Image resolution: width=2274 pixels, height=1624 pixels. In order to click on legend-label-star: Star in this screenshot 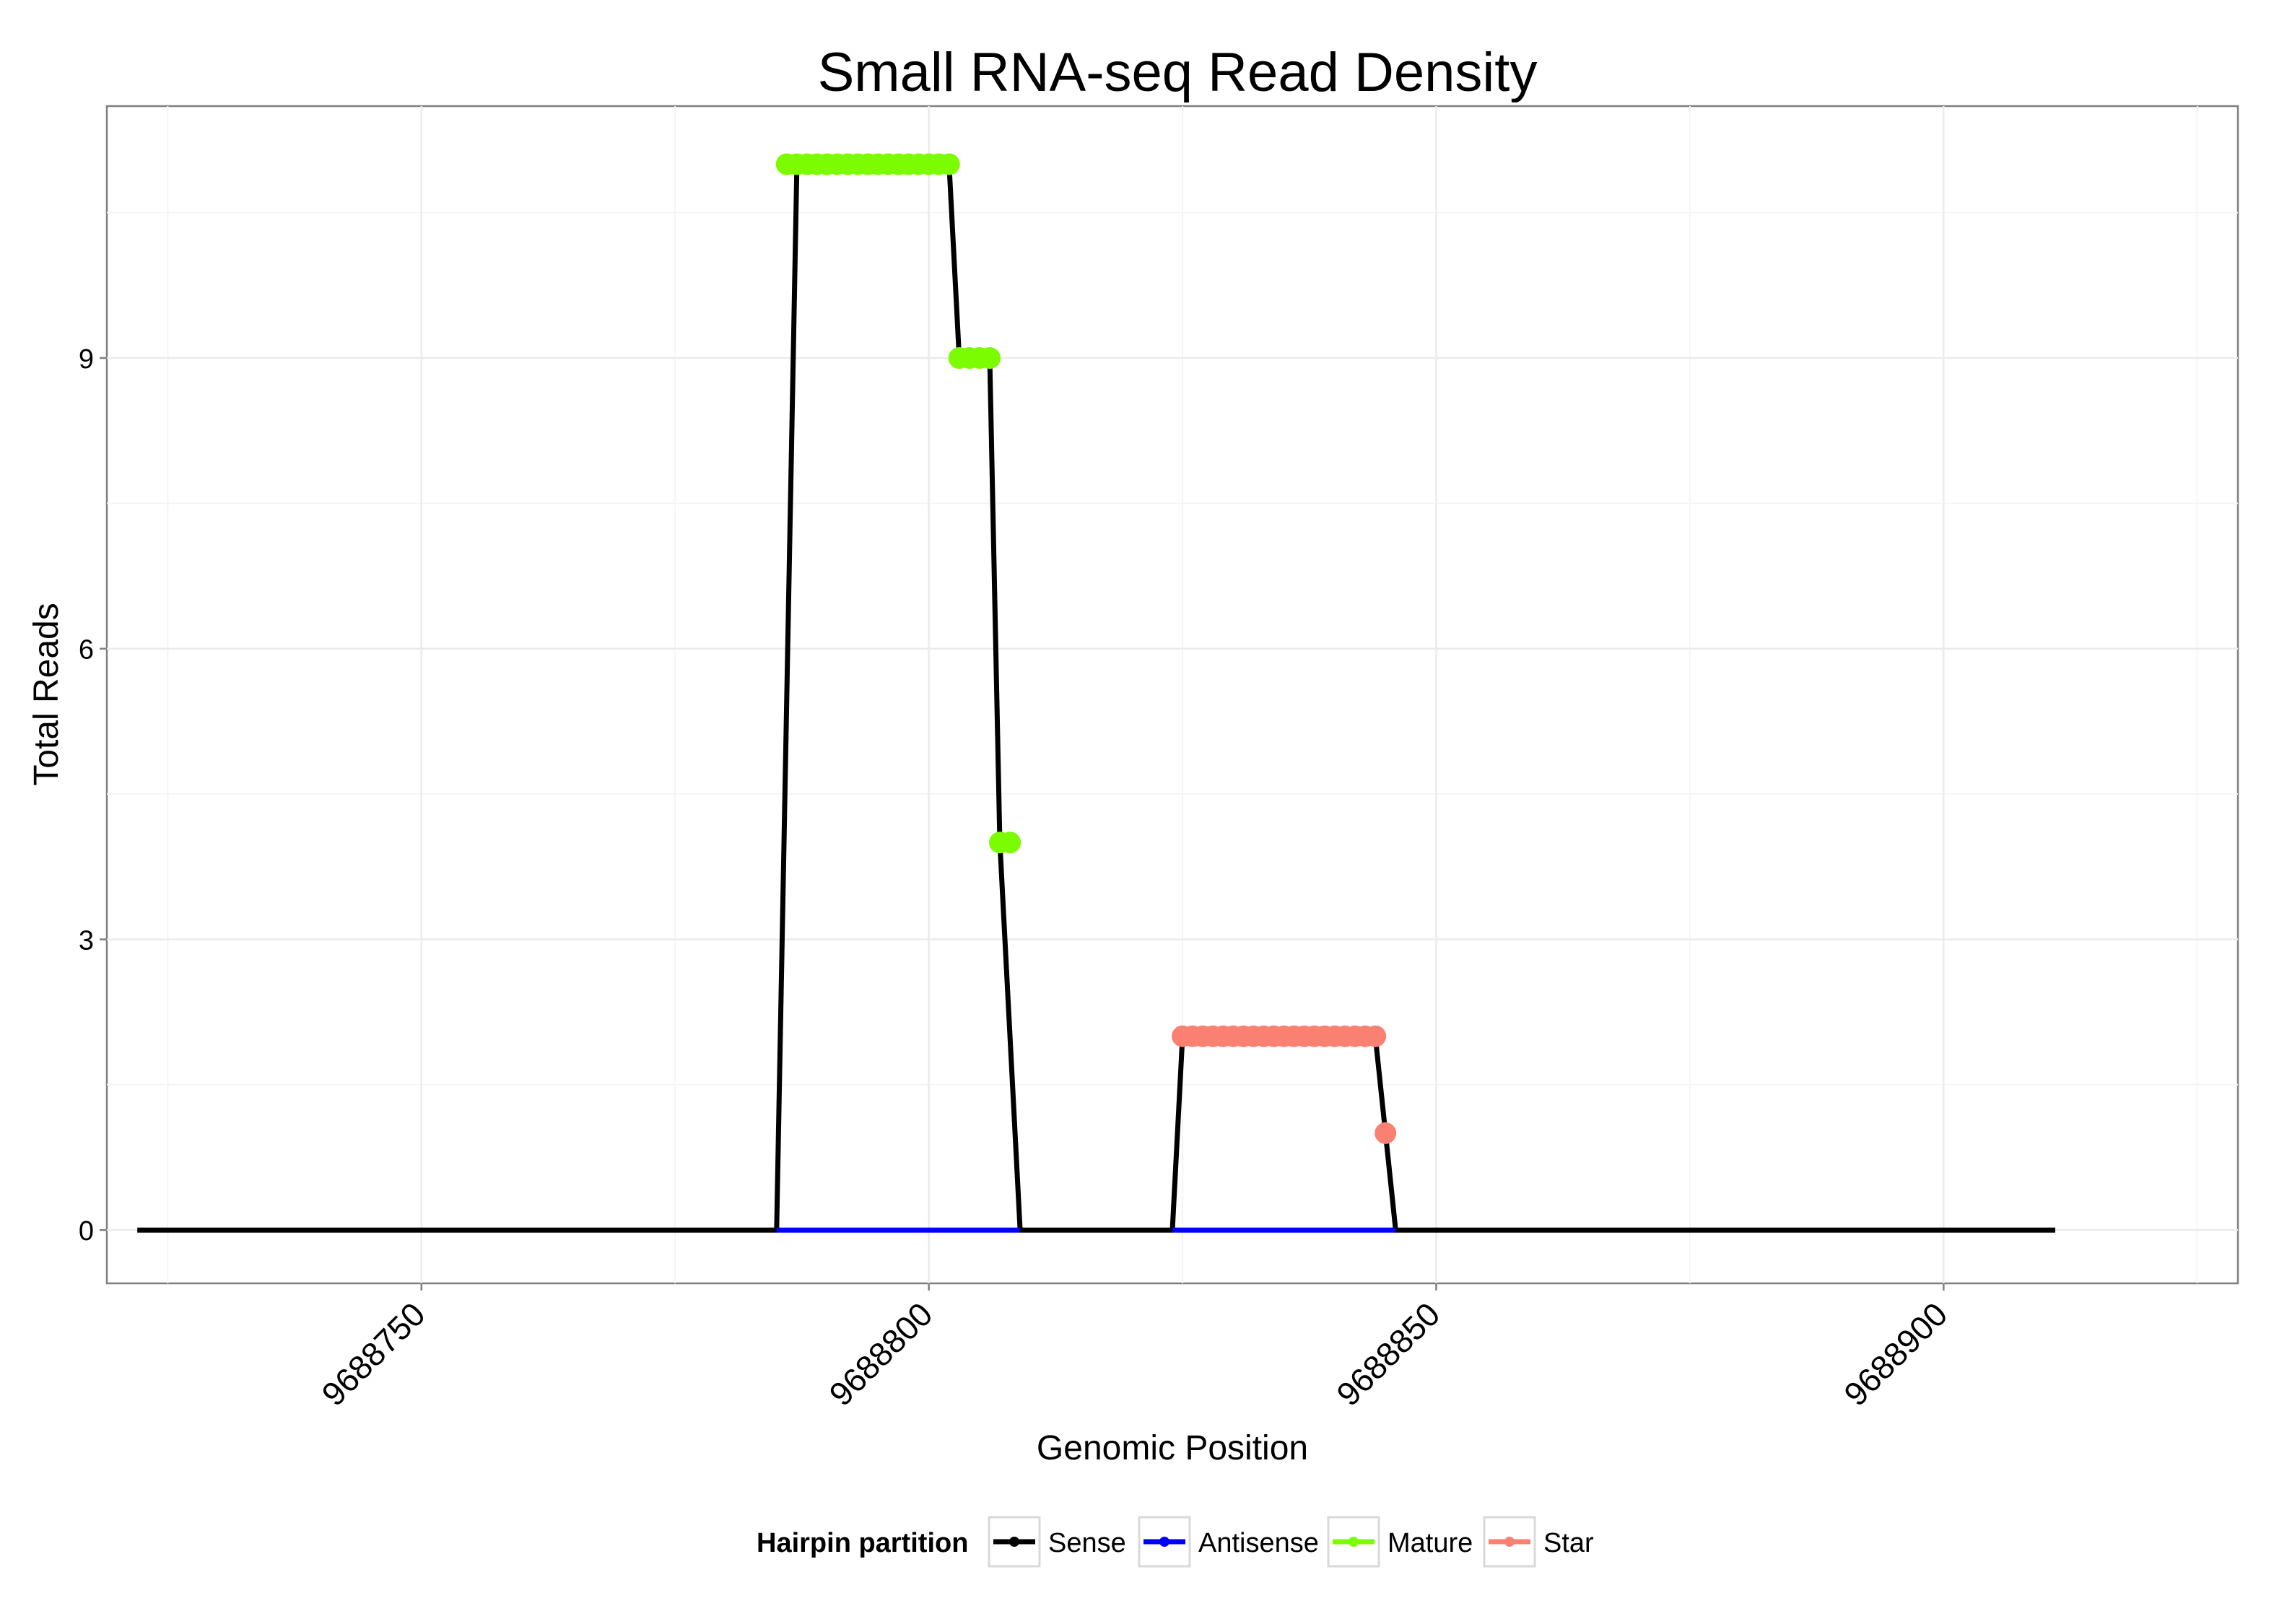, I will do `click(1569, 1543)`.